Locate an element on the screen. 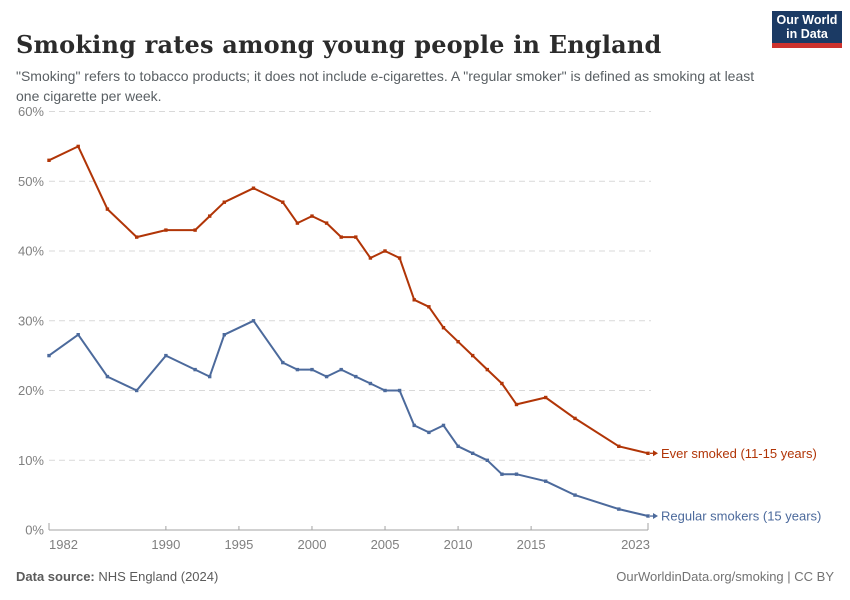 The image size is (850, 600). data-source-label: Data source: is located at coordinates (55, 576).